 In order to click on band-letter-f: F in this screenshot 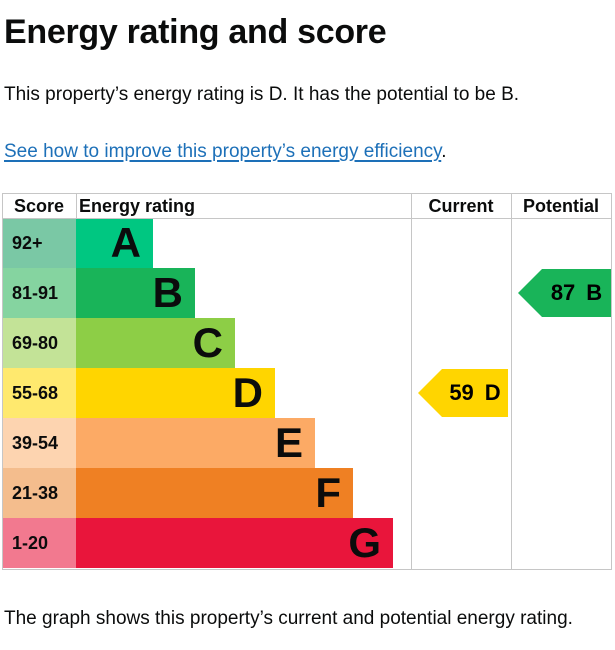, I will do `click(328, 492)`.